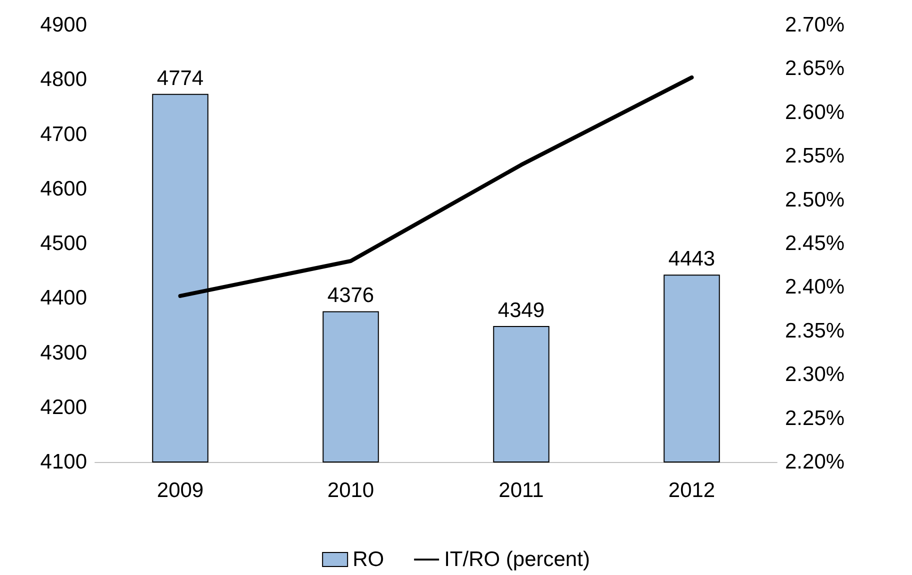  I want to click on y2-tick-label: 2.20%, so click(815, 462).